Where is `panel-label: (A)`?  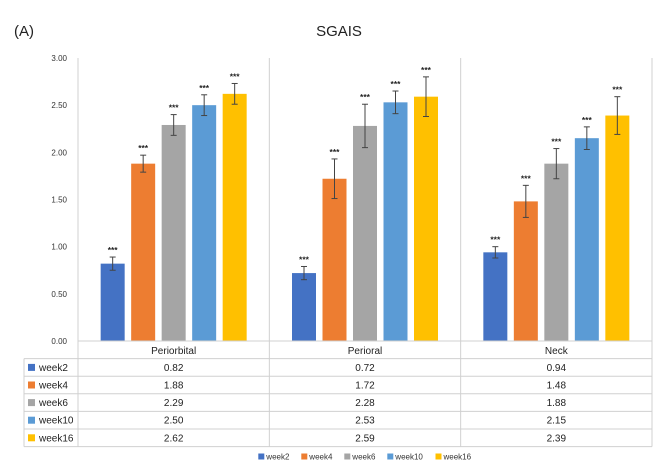
panel-label: (A) is located at coordinates (24, 31).